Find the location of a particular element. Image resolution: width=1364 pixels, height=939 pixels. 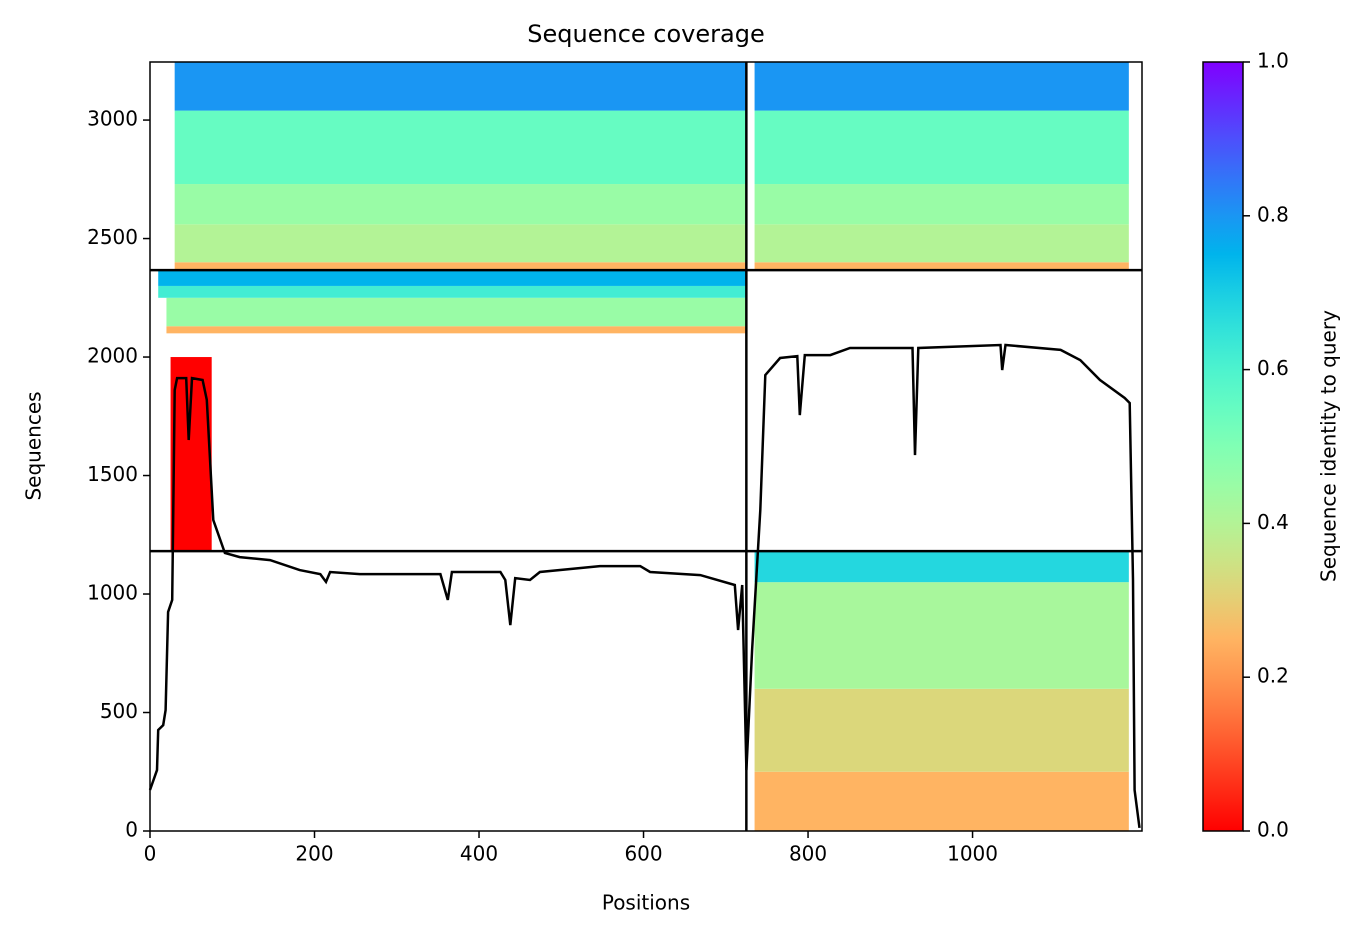

colorbar-tick-label: 1.0 is located at coordinates (1273, 61).